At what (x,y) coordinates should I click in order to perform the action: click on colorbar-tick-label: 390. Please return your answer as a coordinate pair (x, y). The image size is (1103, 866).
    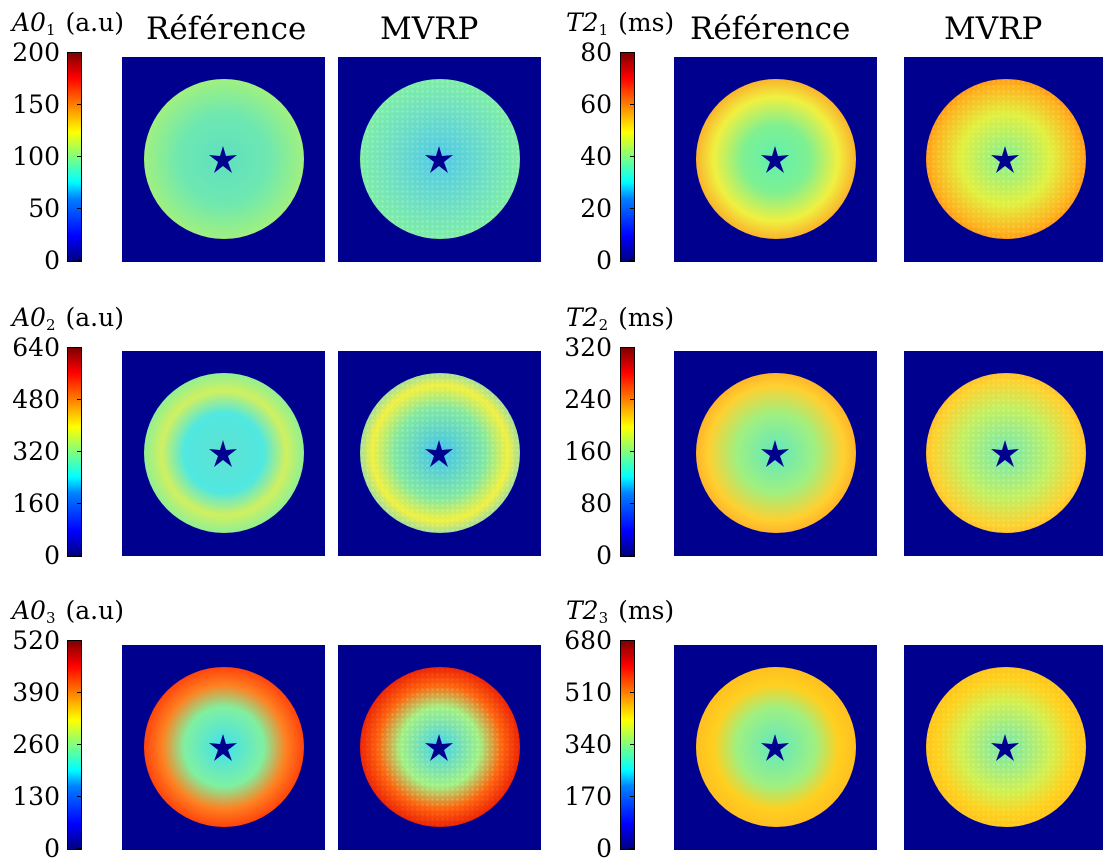
    Looking at the image, I should click on (36, 692).